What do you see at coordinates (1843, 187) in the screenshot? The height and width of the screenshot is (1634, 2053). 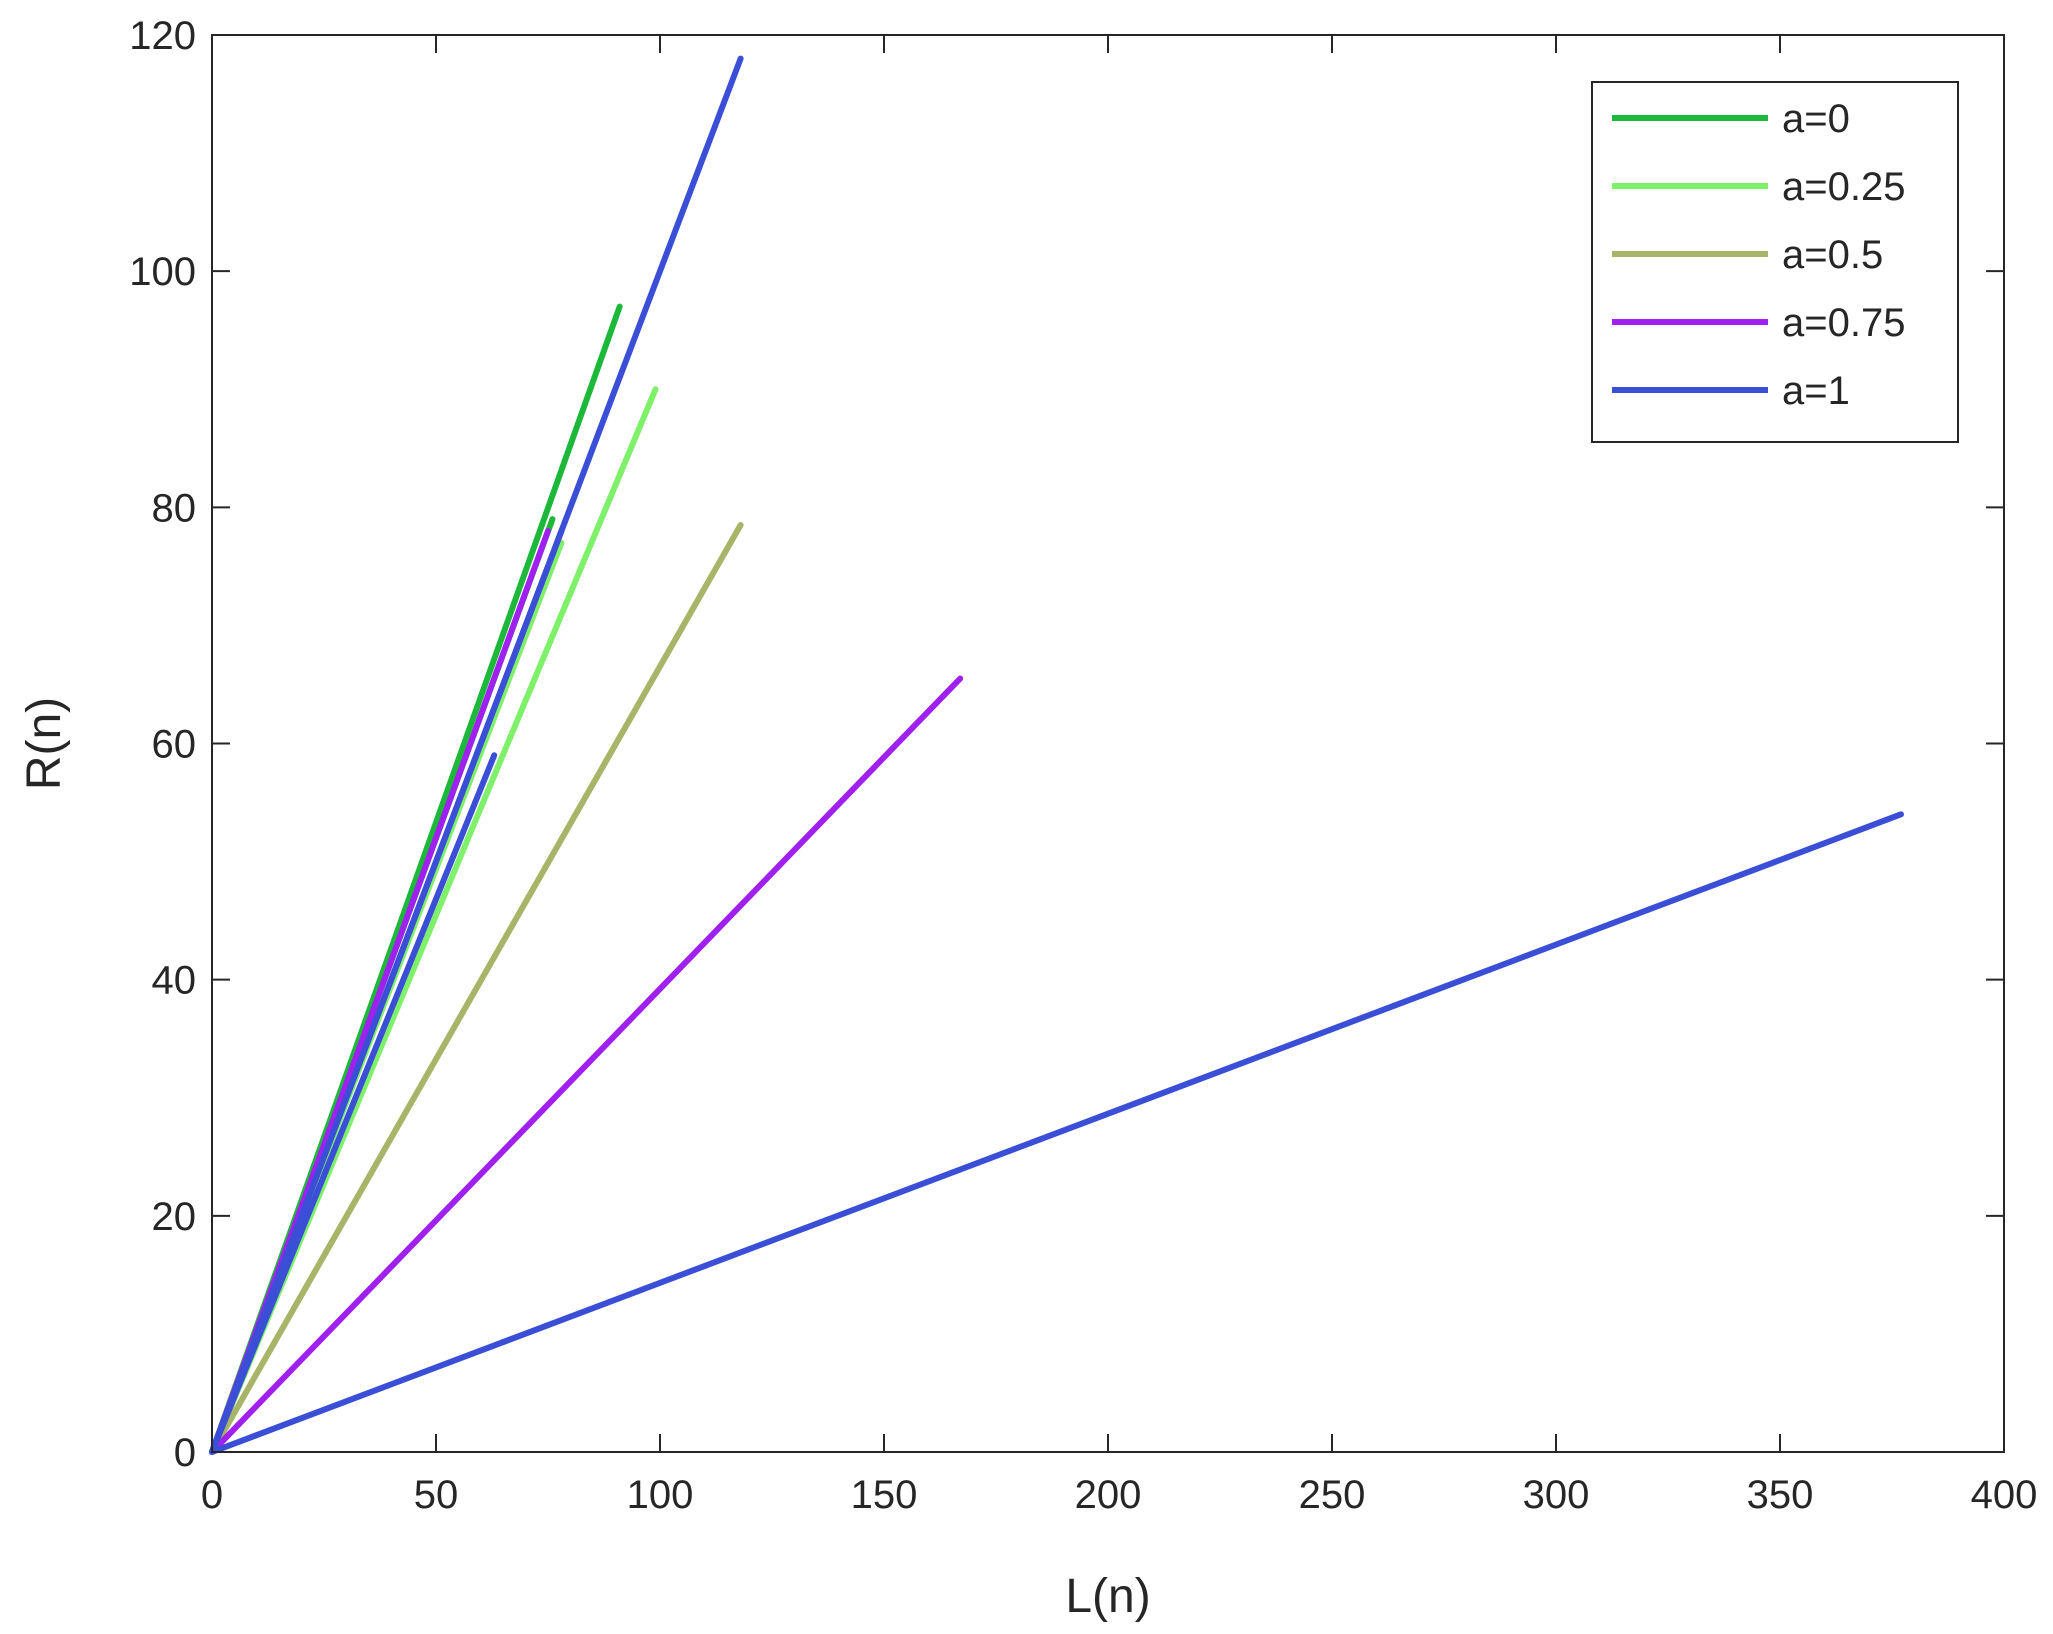 I see `legend-label: a=0.25` at bounding box center [1843, 187].